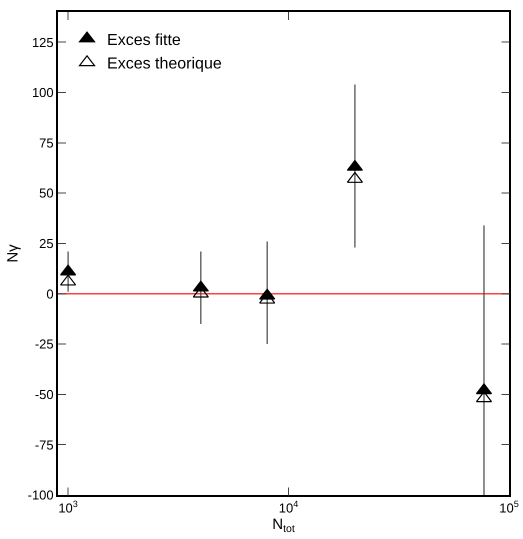 The image size is (523, 539). Describe the element at coordinates (144, 40) in the screenshot. I see `legend-label: Exces fitte` at that location.